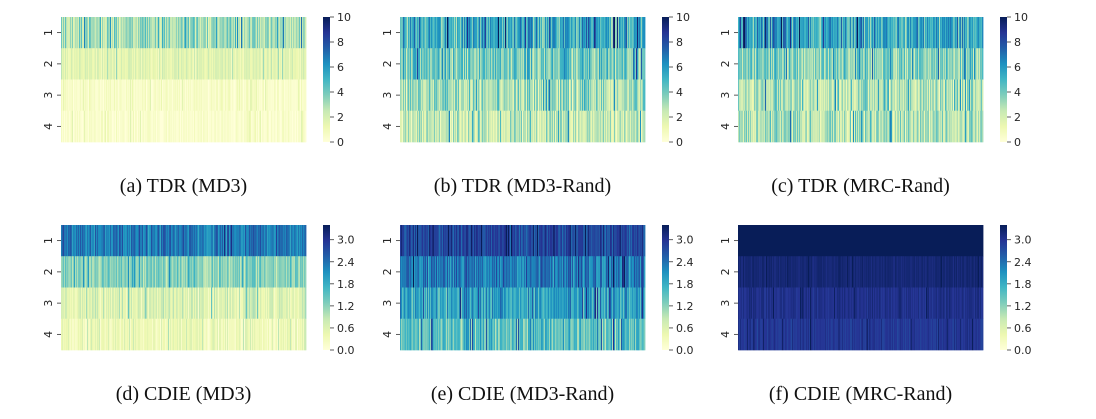 The height and width of the screenshot is (419, 1096). What do you see at coordinates (387, 32) in the screenshot?
I see `y-tick-label-1: 1` at bounding box center [387, 32].